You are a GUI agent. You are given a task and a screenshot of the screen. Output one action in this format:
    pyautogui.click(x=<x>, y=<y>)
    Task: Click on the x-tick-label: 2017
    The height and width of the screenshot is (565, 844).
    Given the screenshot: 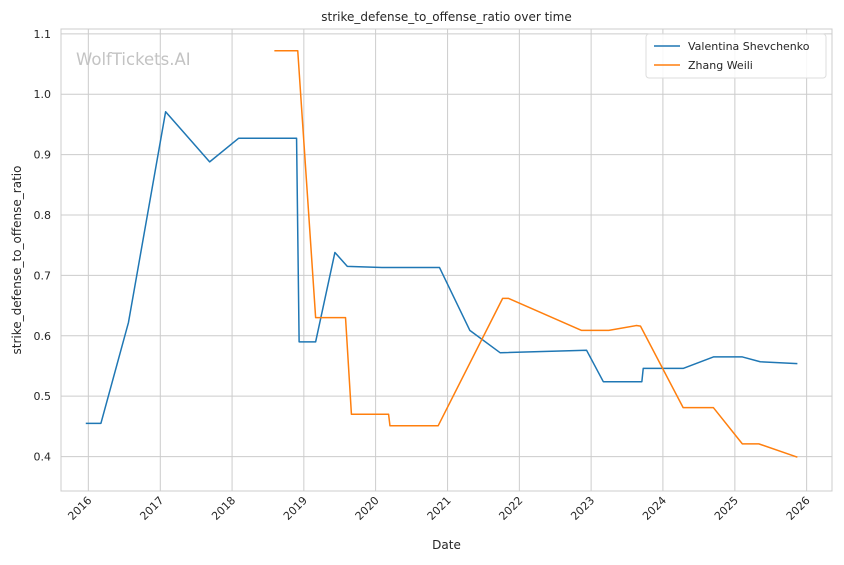 What is the action you would take?
    pyautogui.click(x=151, y=508)
    